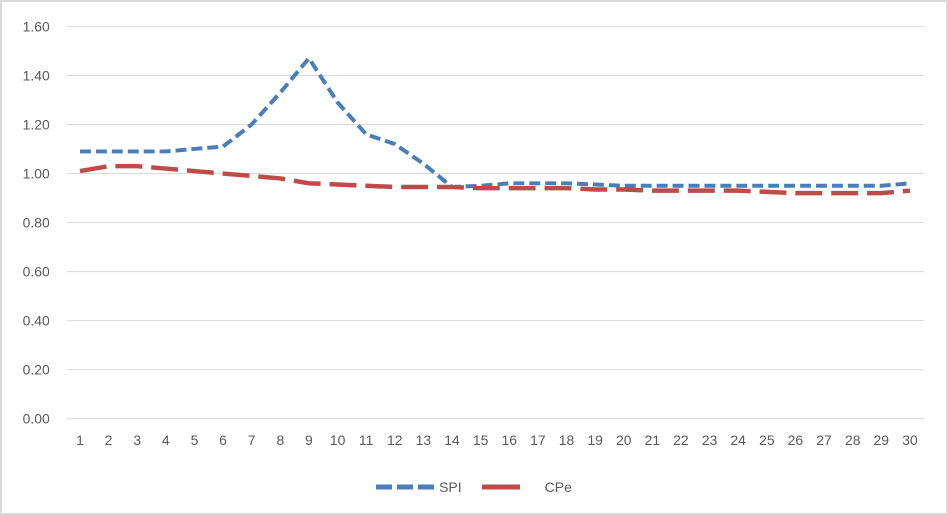 This screenshot has height=515, width=948. I want to click on y-axis-label: 0.60, so click(36, 272).